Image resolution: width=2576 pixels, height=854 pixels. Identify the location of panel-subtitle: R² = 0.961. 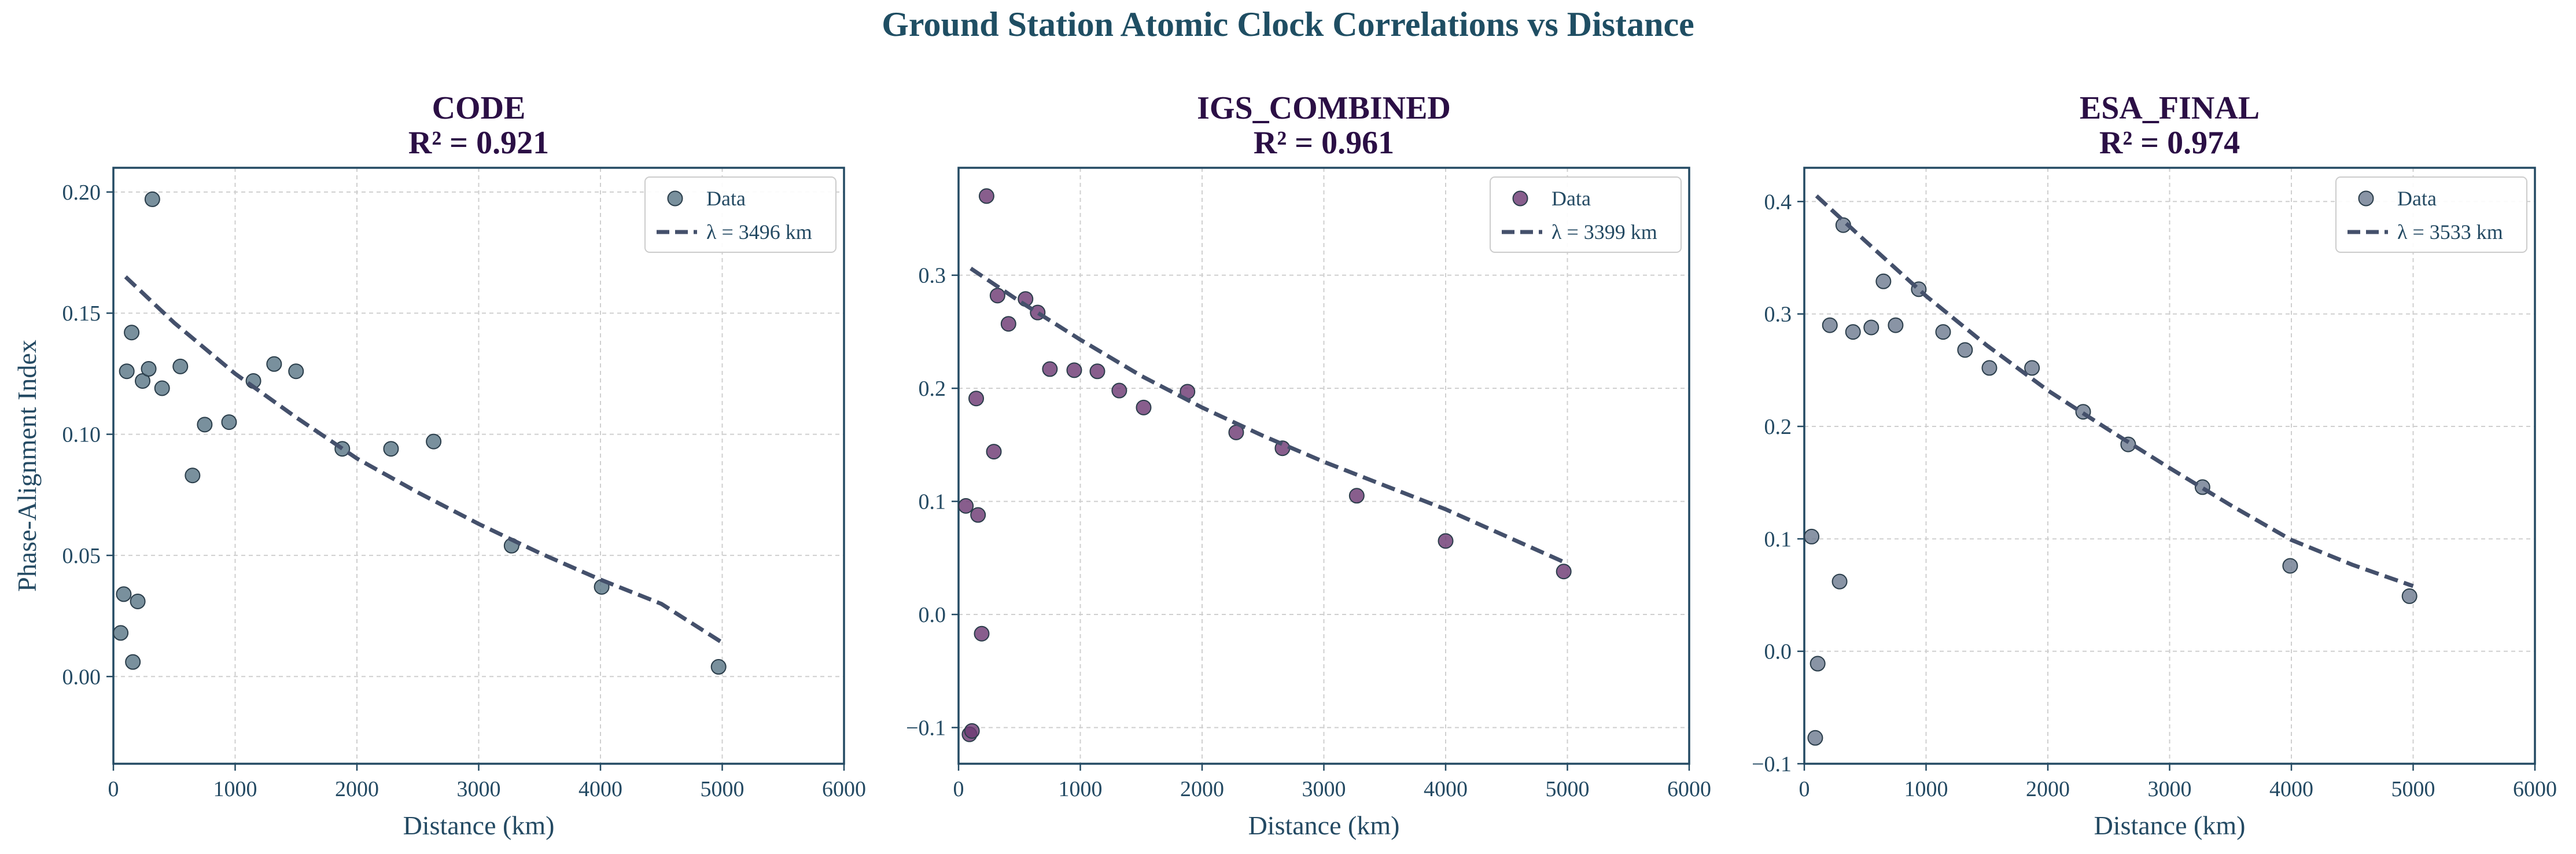
(1324, 143).